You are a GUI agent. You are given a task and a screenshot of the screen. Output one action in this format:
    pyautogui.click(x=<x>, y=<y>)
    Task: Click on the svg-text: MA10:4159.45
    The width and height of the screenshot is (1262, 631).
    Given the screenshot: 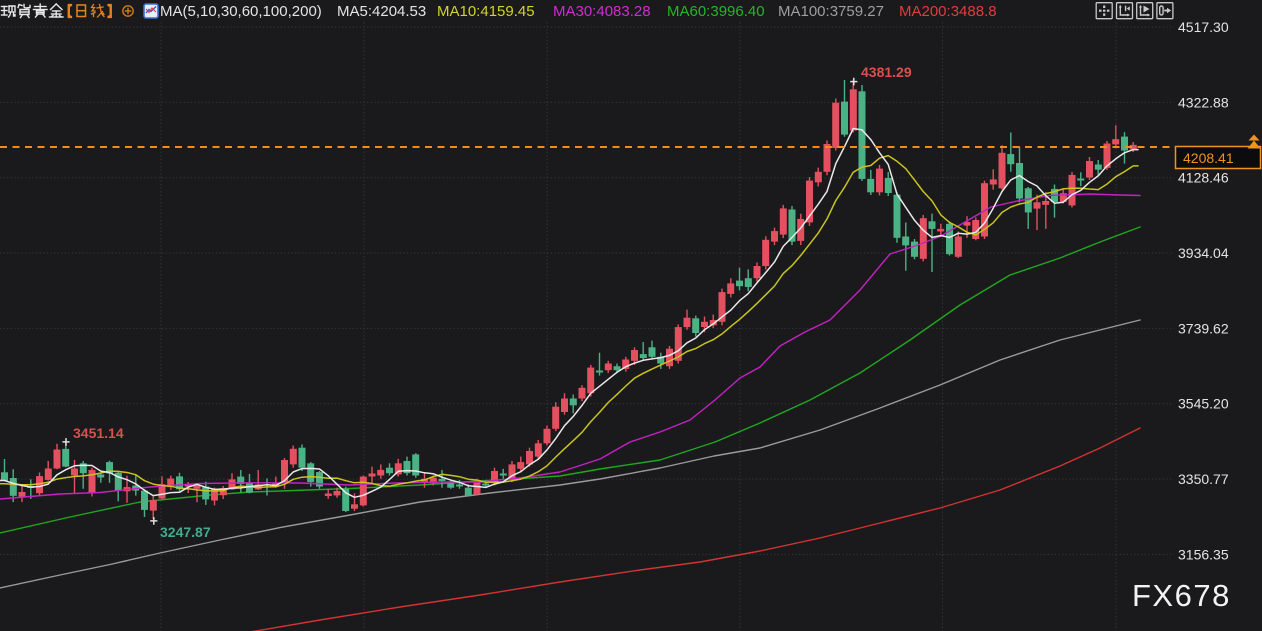 What is the action you would take?
    pyautogui.click(x=486, y=11)
    